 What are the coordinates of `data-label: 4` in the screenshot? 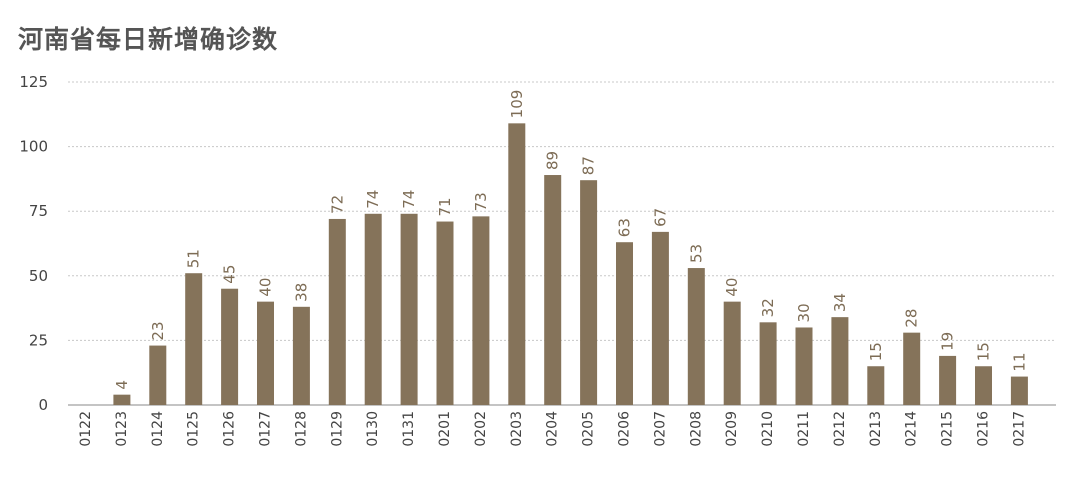 It's located at (122, 385).